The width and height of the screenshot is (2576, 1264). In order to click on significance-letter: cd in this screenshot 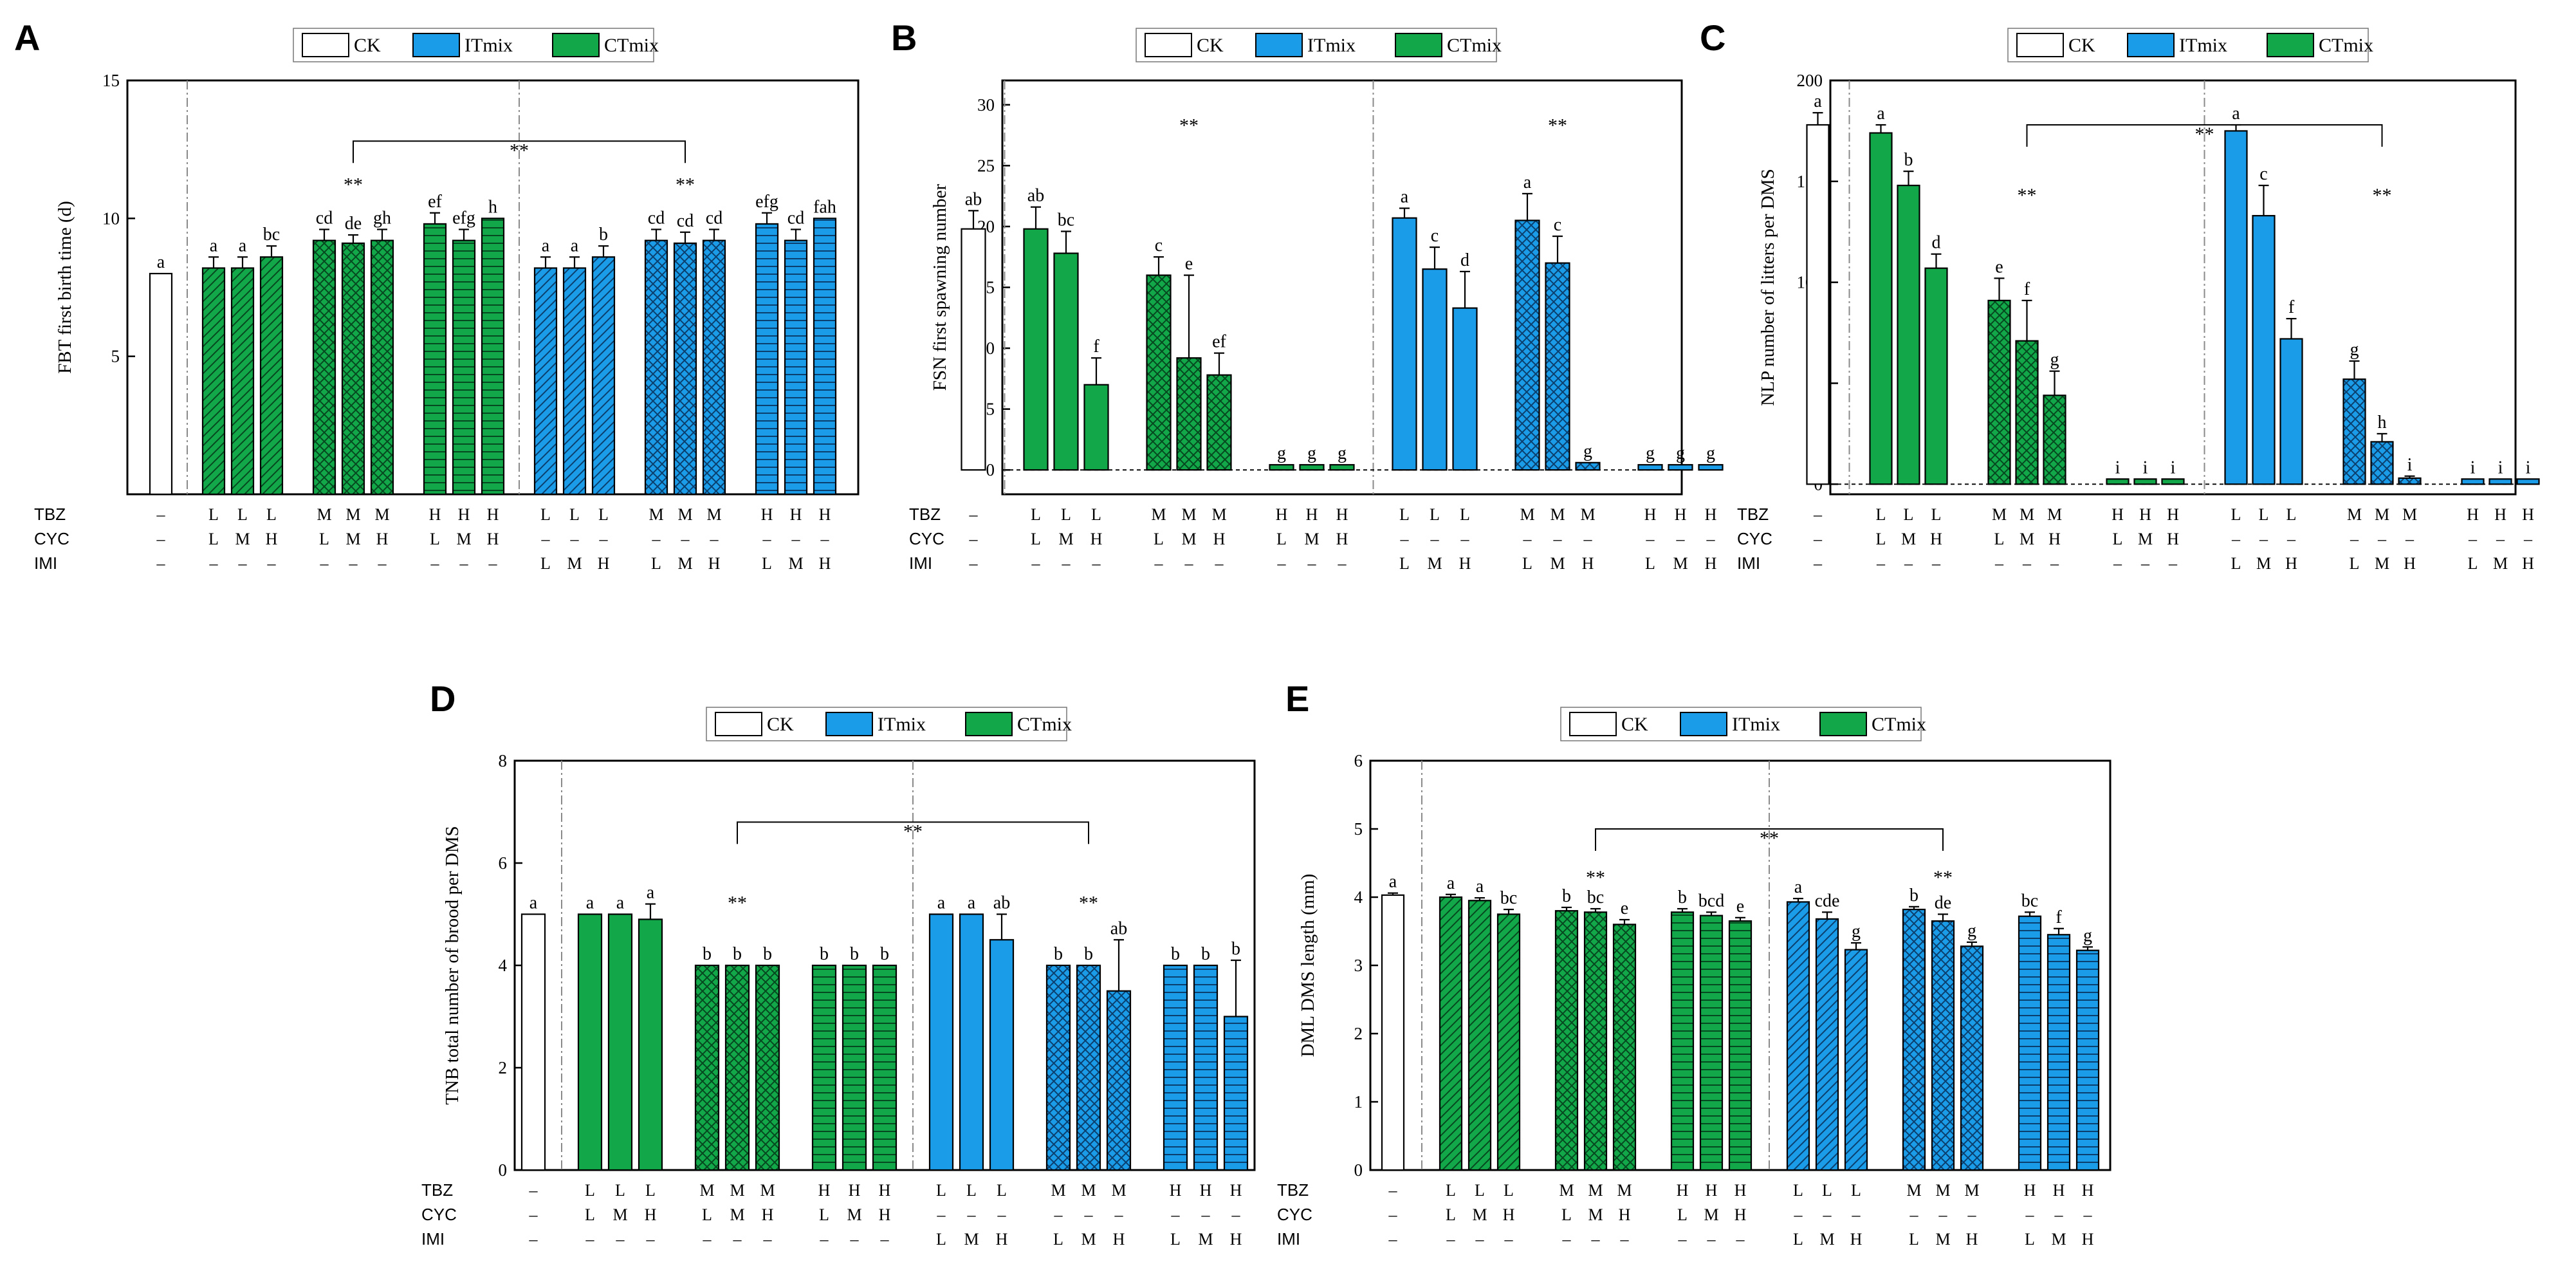, I will do `click(795, 218)`.